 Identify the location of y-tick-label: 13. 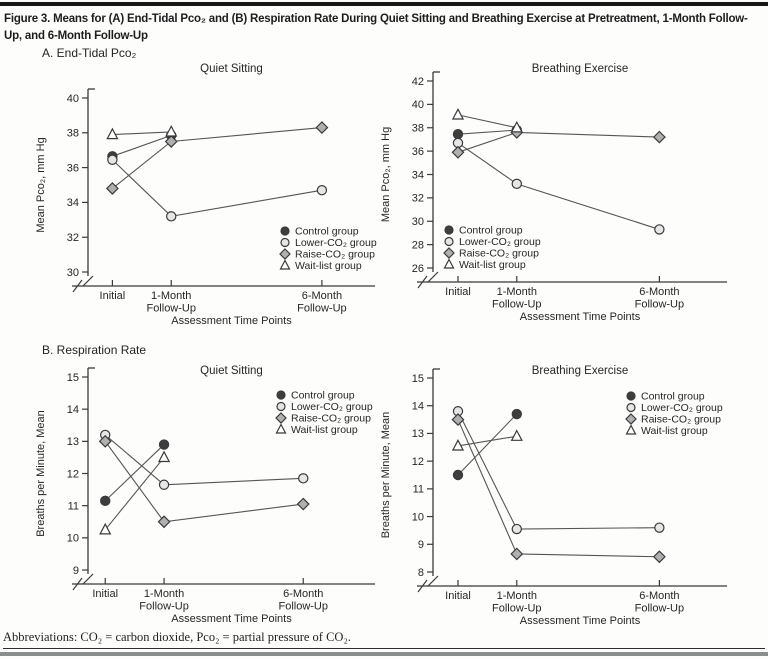
(418, 434).